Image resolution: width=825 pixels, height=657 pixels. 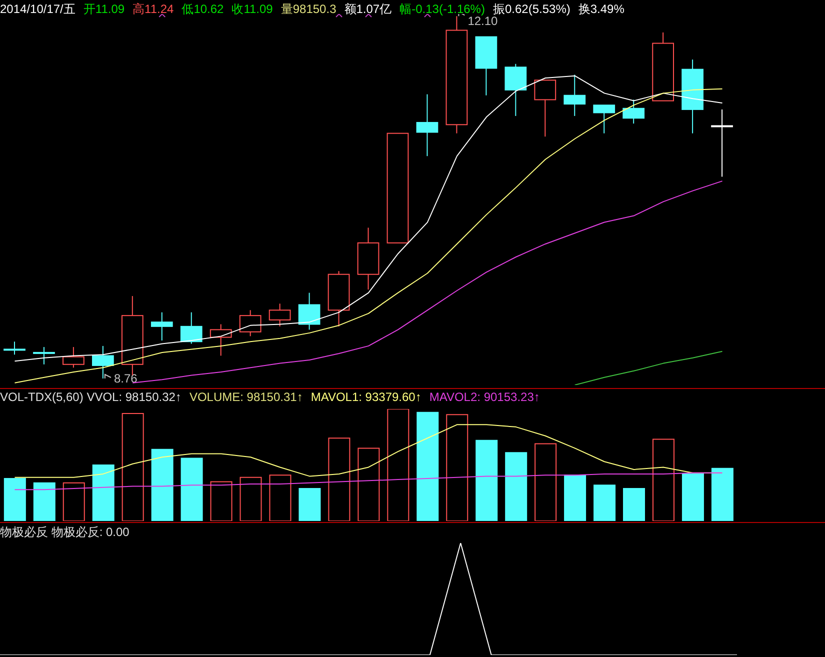 What do you see at coordinates (252, 9) in the screenshot?
I see `text: 收11.09` at bounding box center [252, 9].